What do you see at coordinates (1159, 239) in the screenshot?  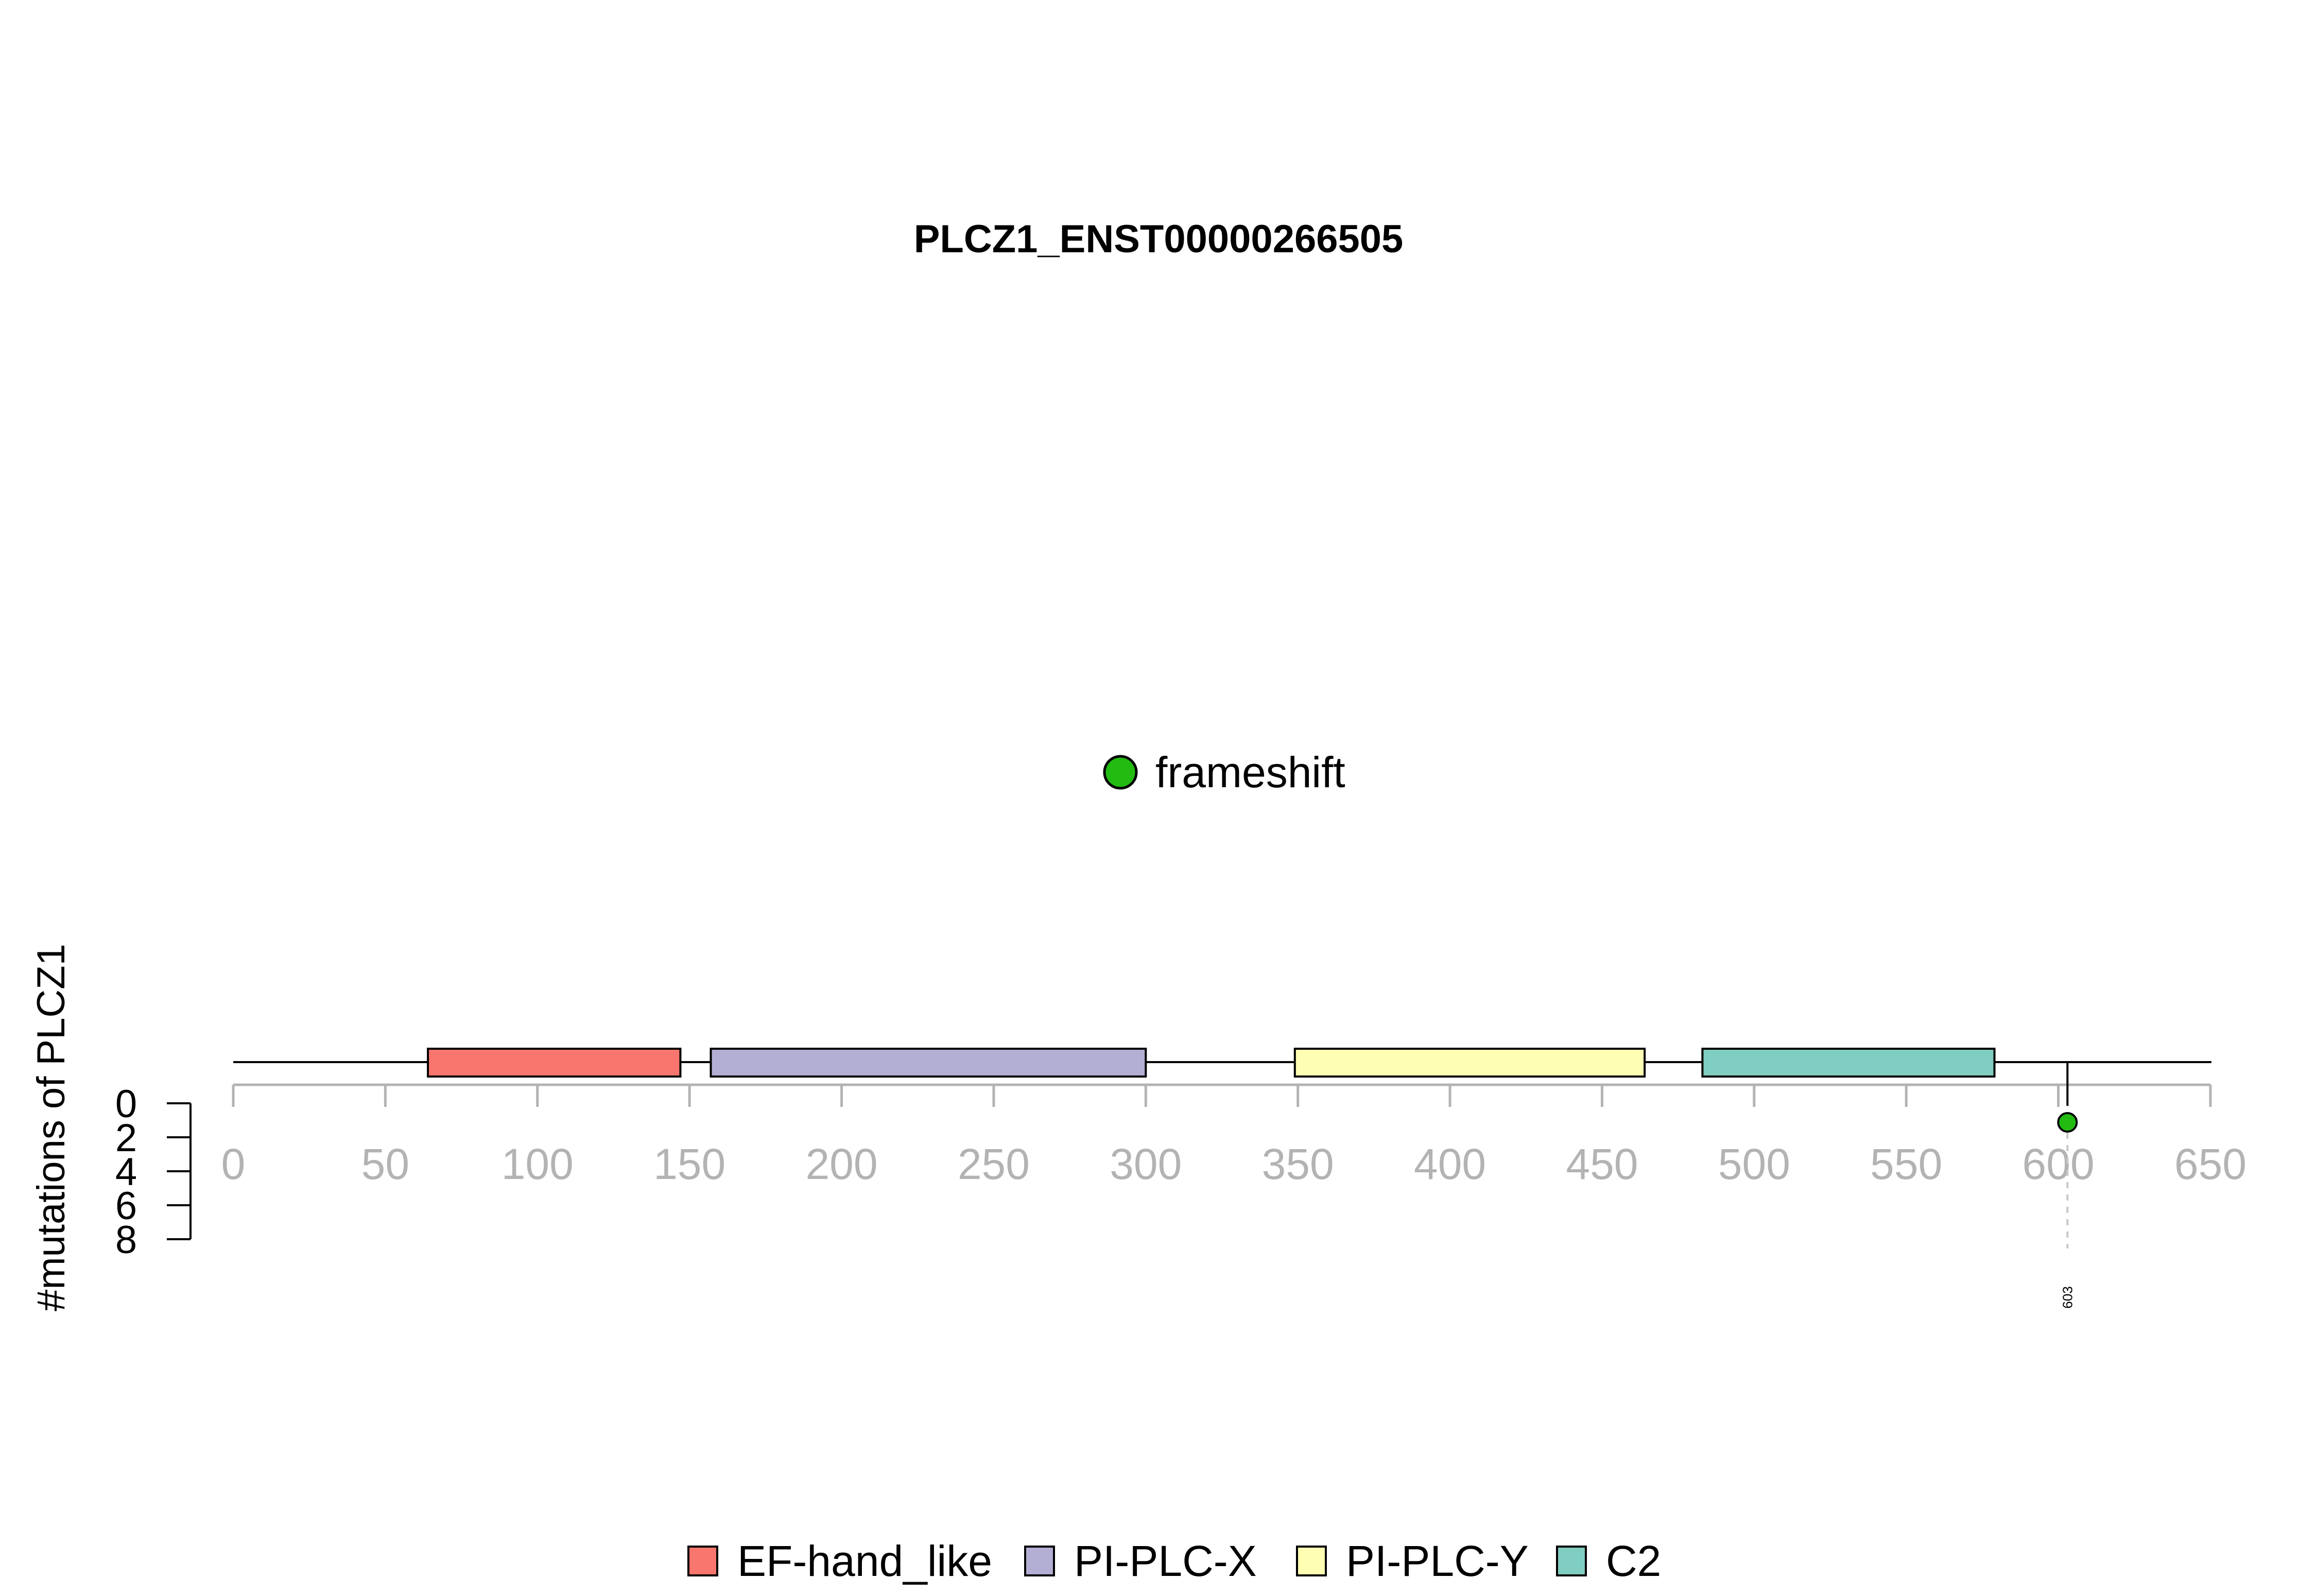 I see `chart-title: PLCZ1_ENST00000266505` at bounding box center [1159, 239].